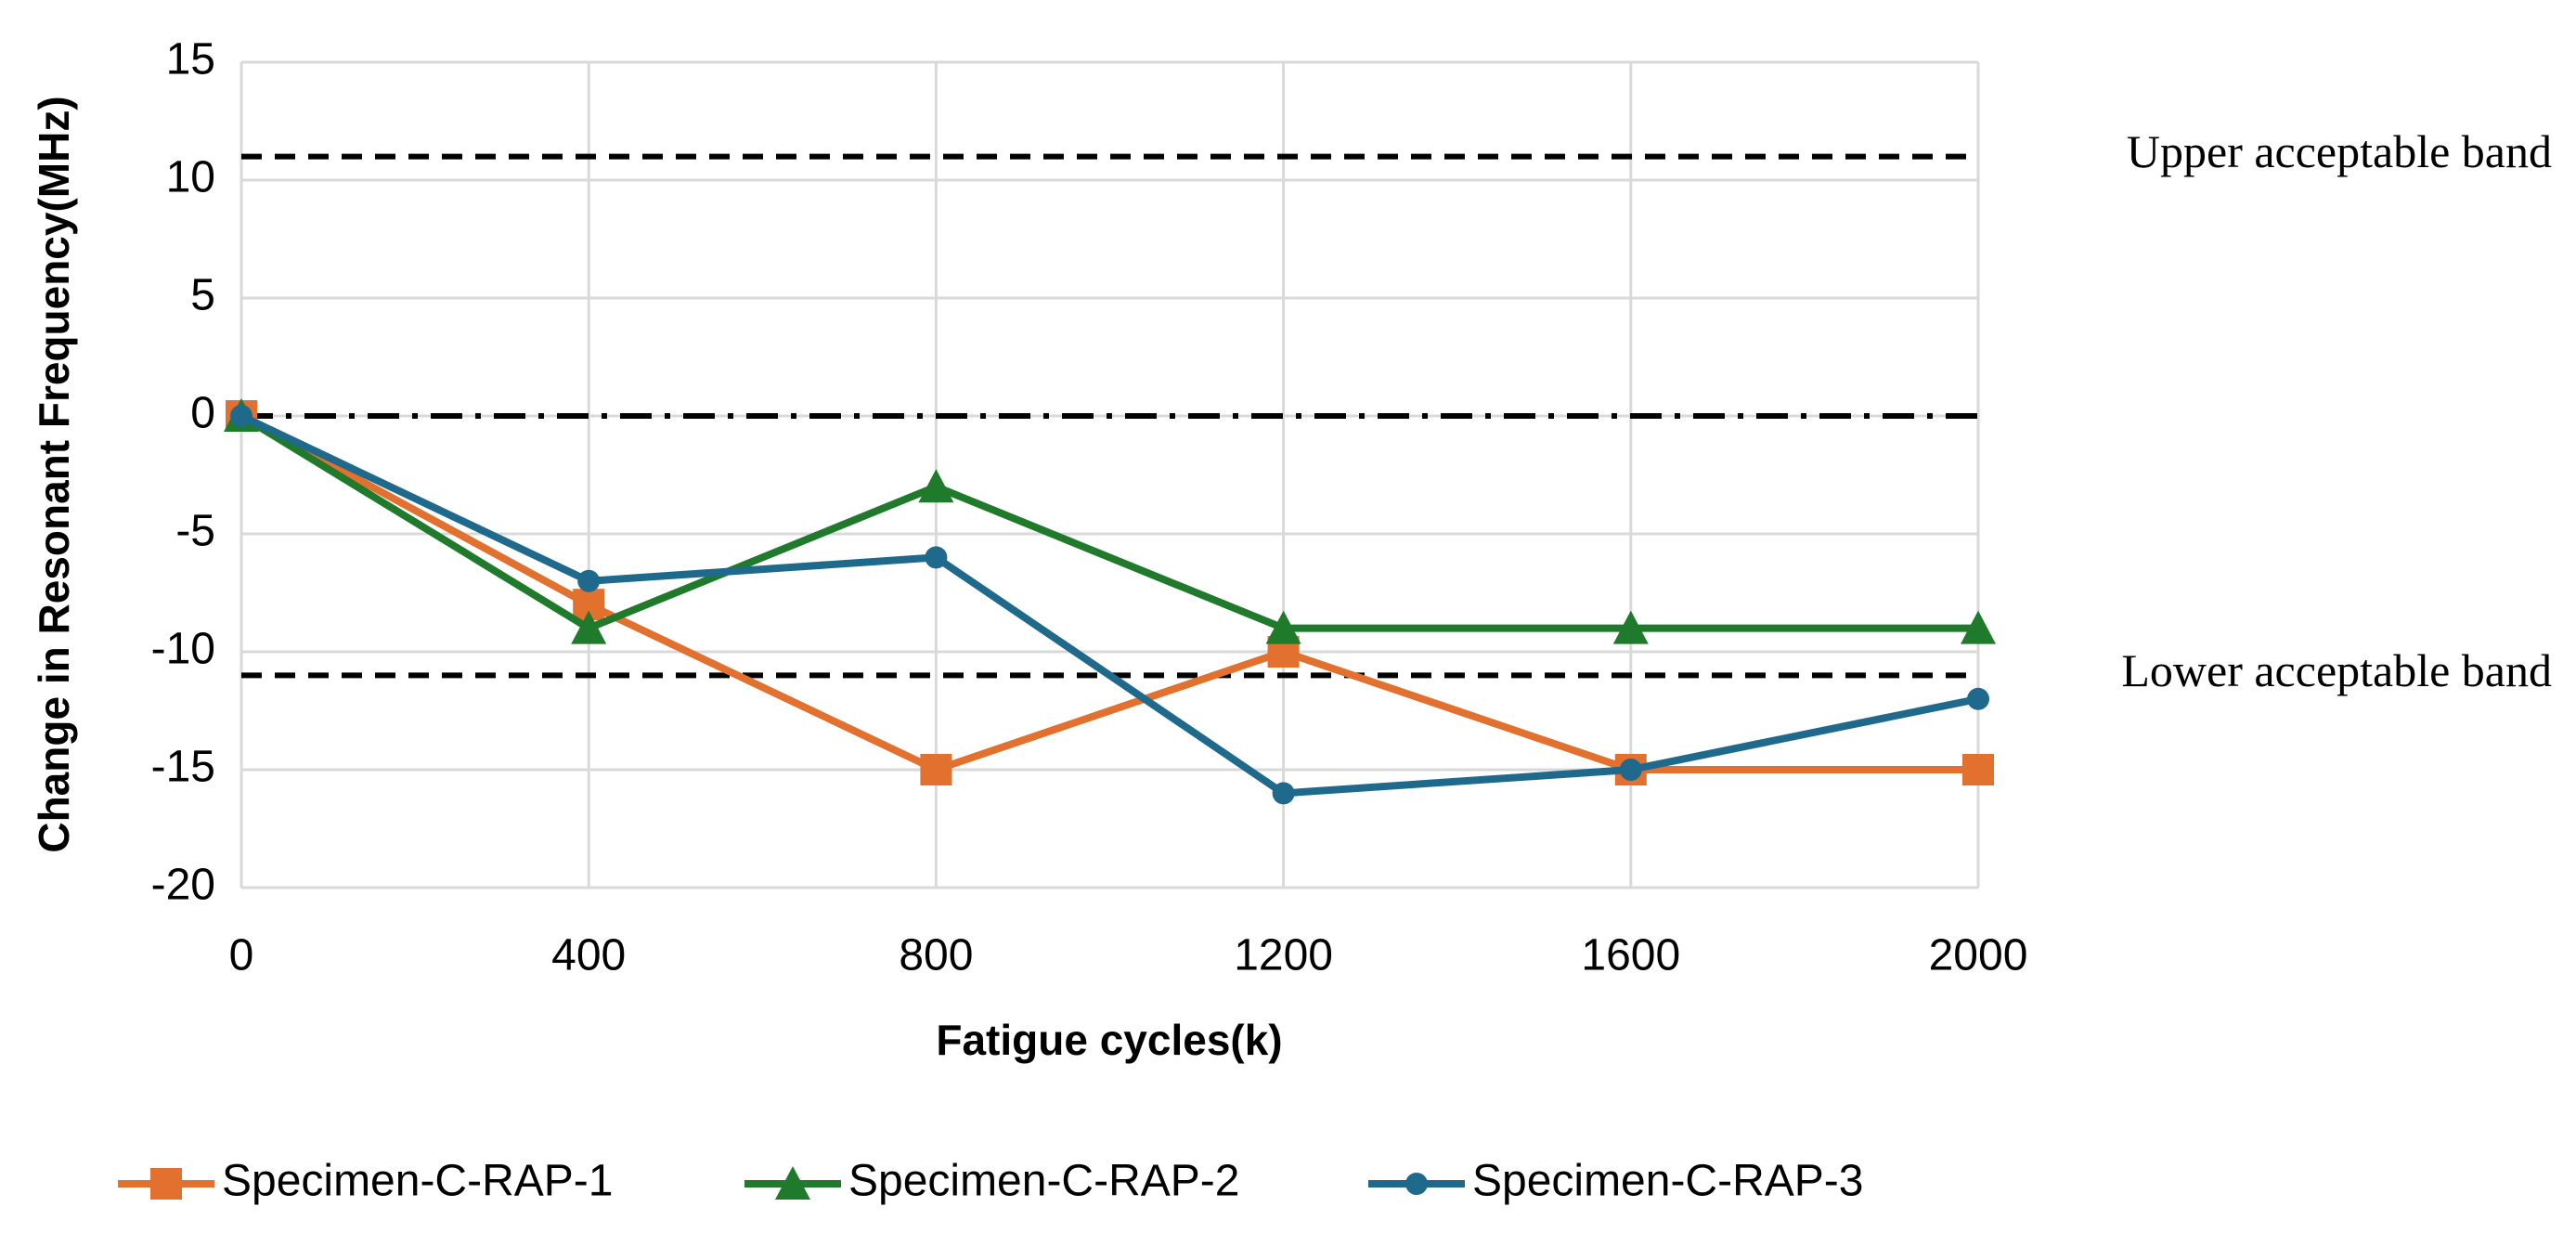 The height and width of the screenshot is (1246, 2576). Describe the element at coordinates (1108, 522) in the screenshot. I see `series-line` at that location.